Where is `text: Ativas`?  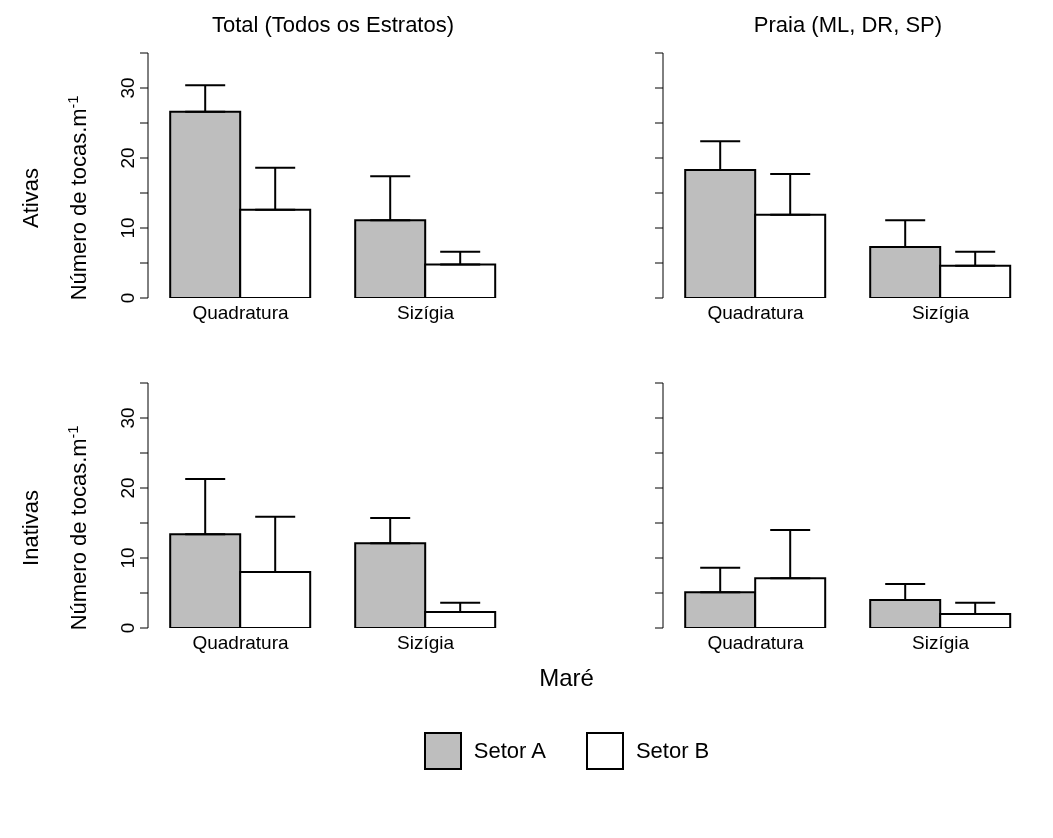
text: Ativas is located at coordinates (30, 198).